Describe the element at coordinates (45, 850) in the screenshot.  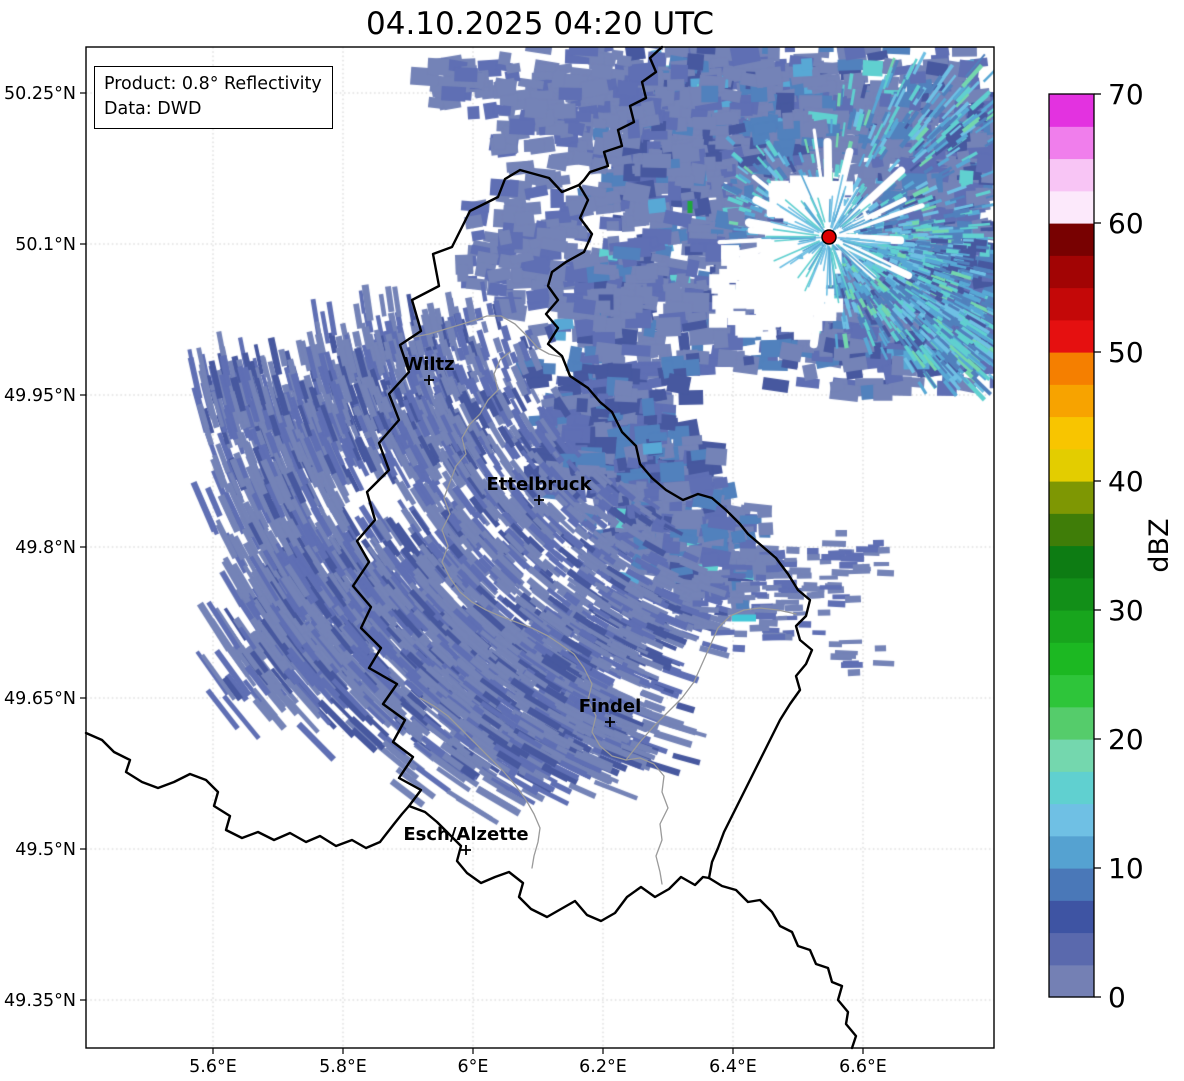
I see `y-axis-tick-label: 49.5°N` at that location.